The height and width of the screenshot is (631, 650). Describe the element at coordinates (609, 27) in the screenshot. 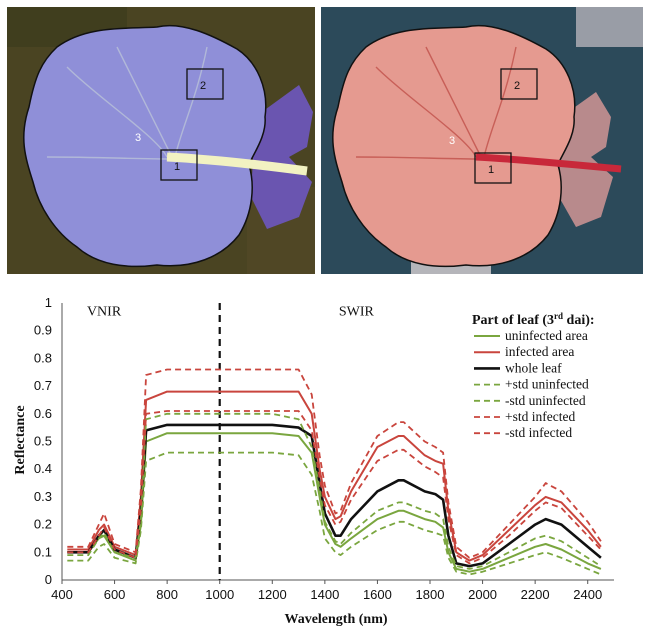

I see `image-background-spot` at that location.